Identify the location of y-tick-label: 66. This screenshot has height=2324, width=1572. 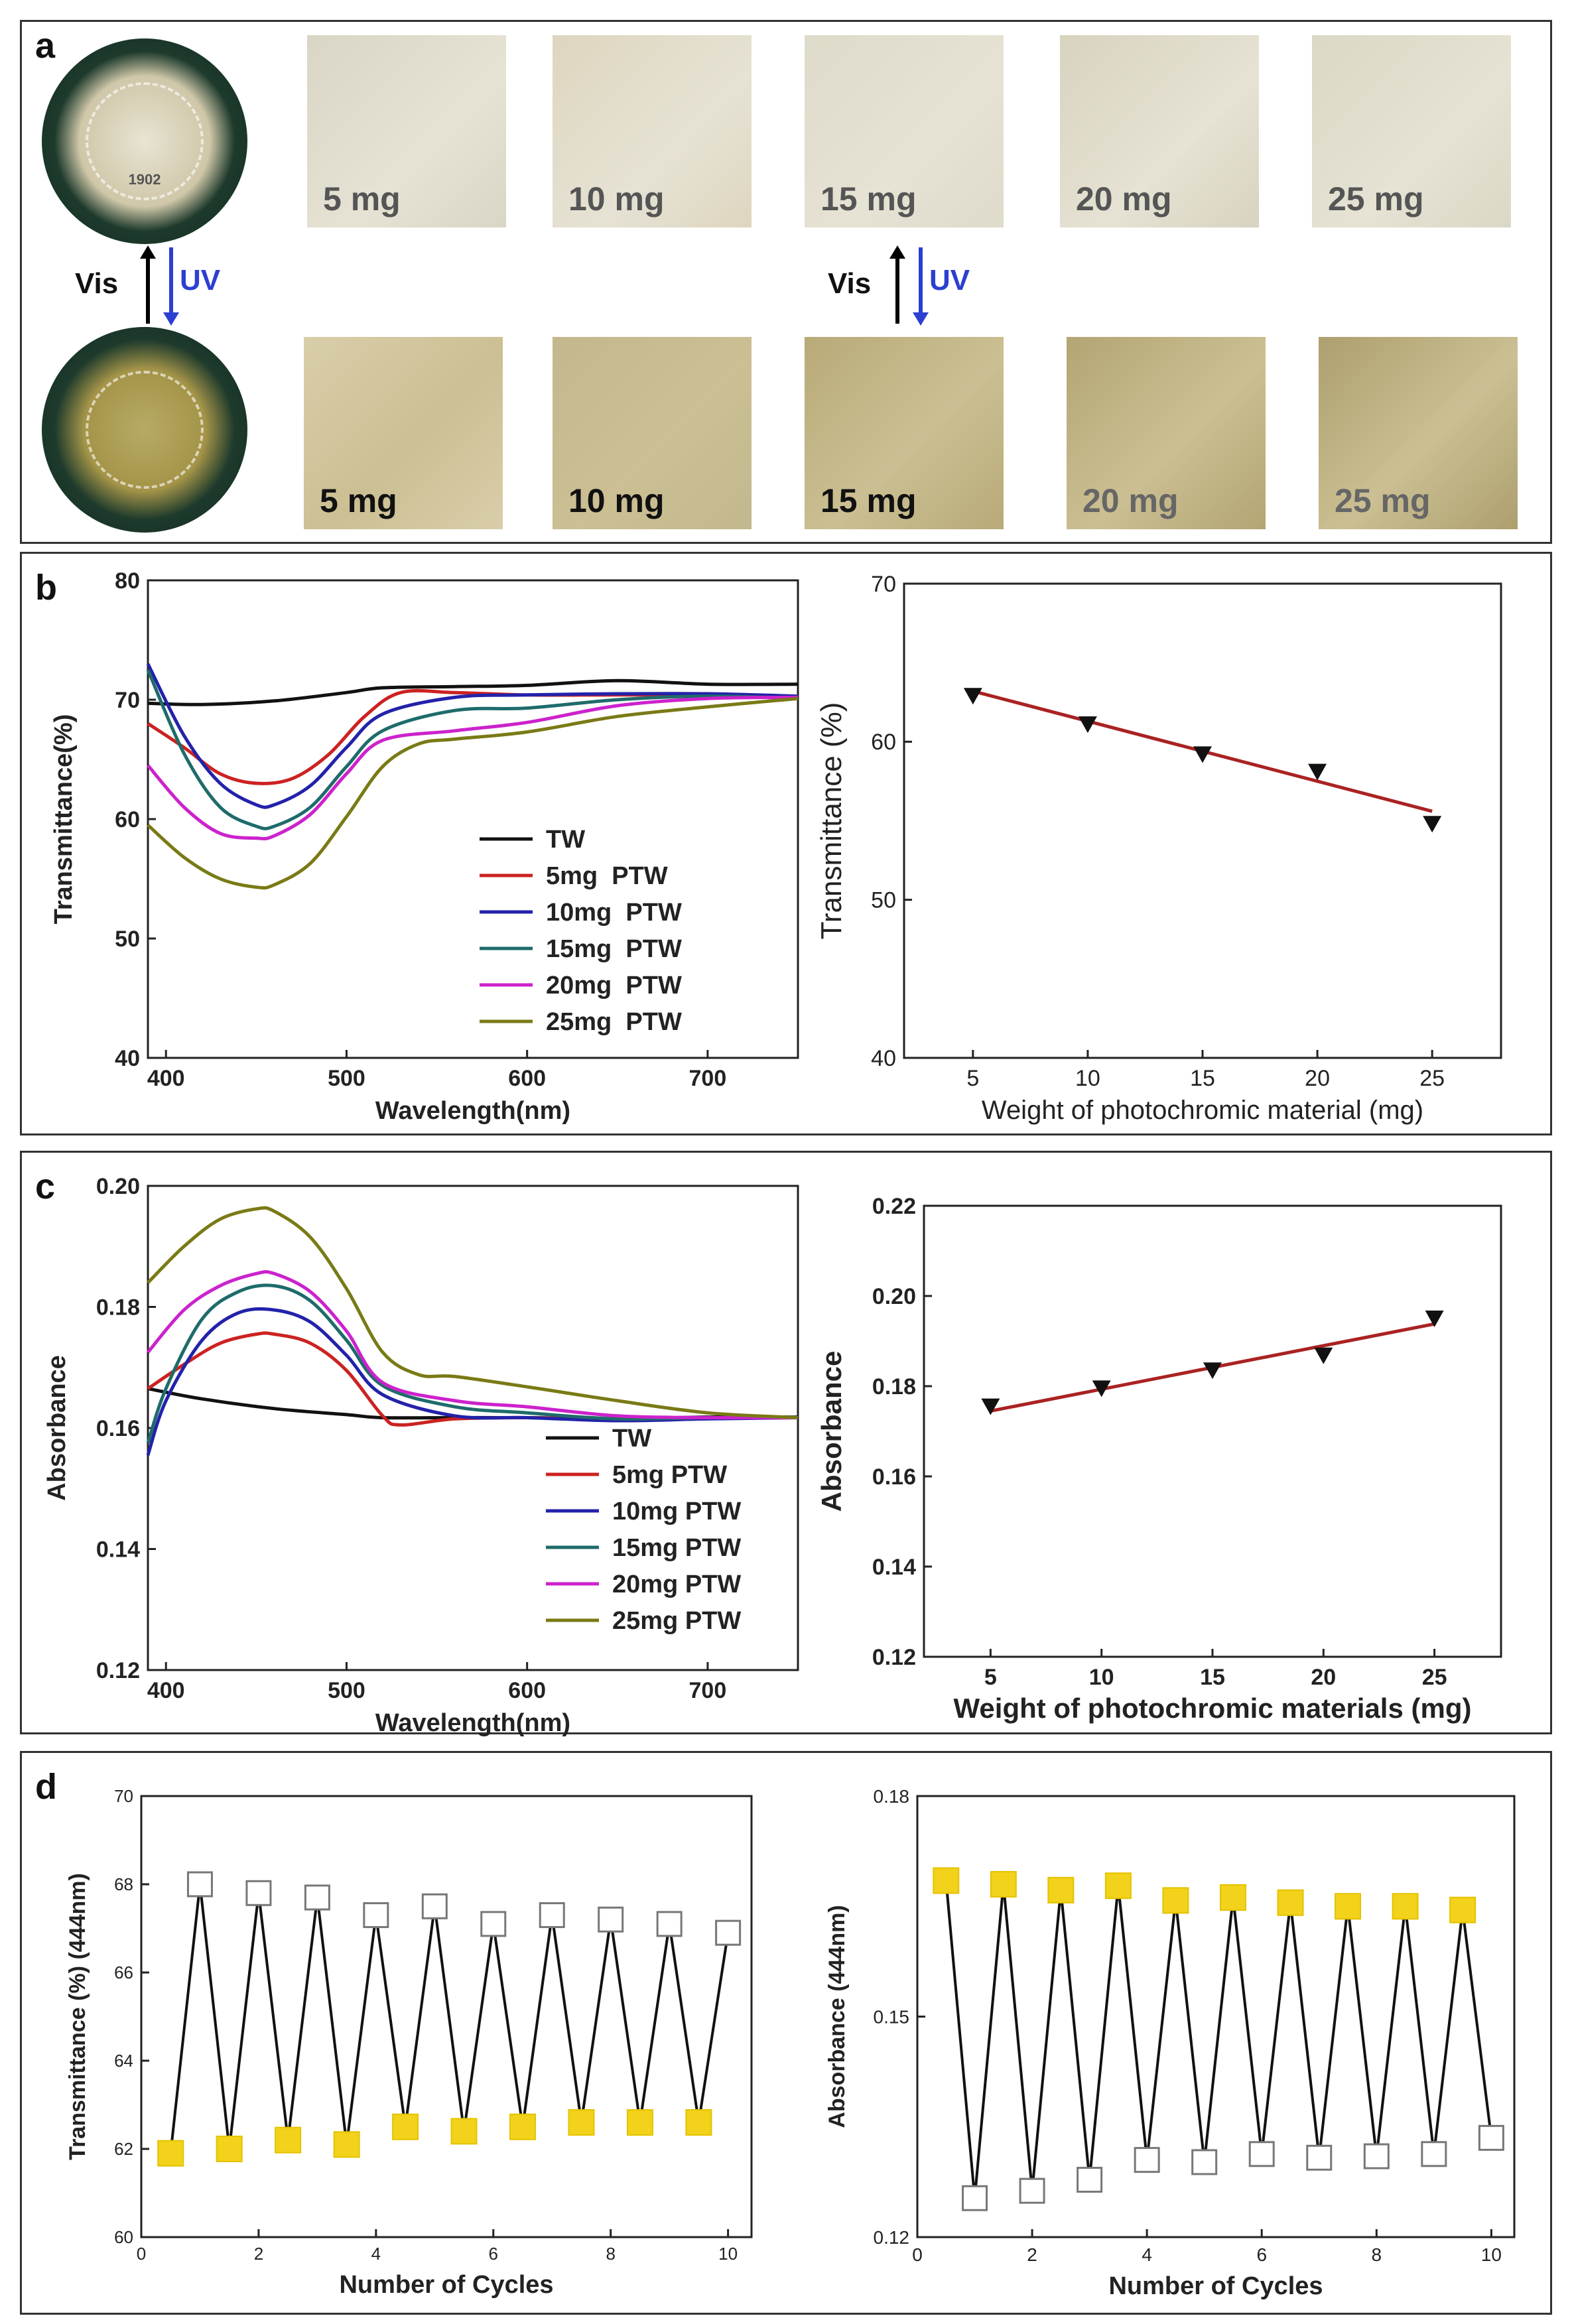
(123, 1972).